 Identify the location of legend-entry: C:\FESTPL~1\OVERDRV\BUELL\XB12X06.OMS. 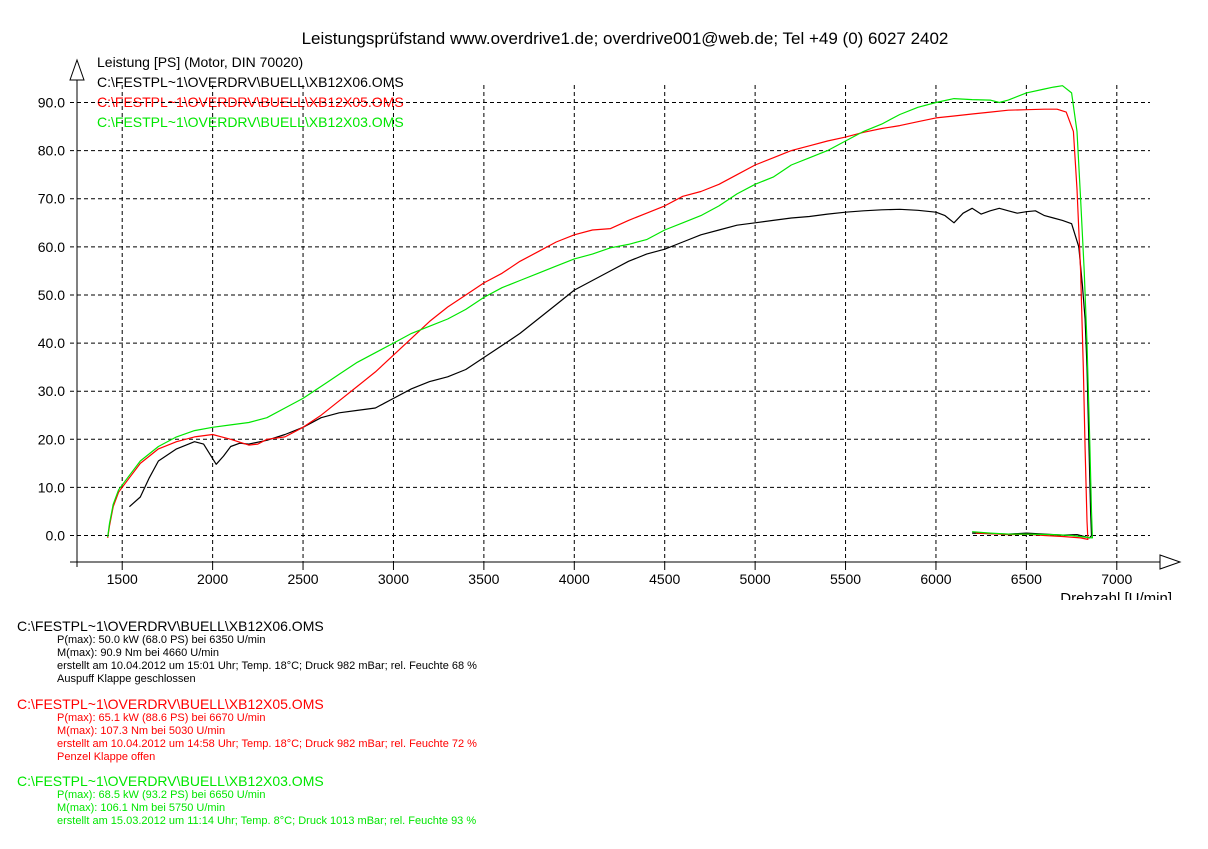
(250, 82).